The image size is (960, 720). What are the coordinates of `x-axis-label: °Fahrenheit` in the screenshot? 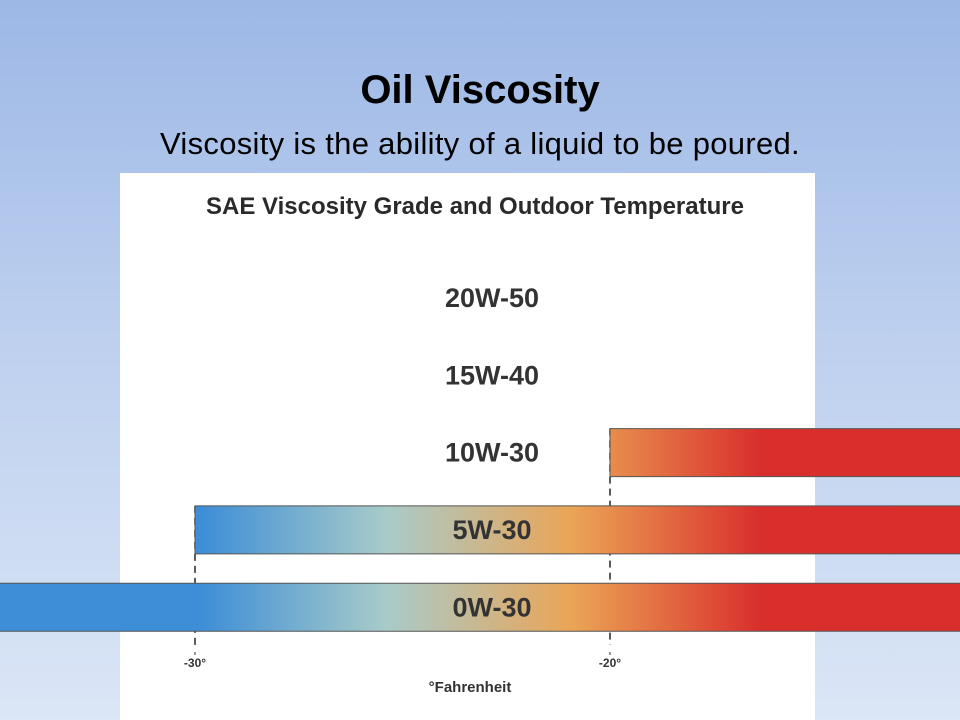 It's located at (470, 687).